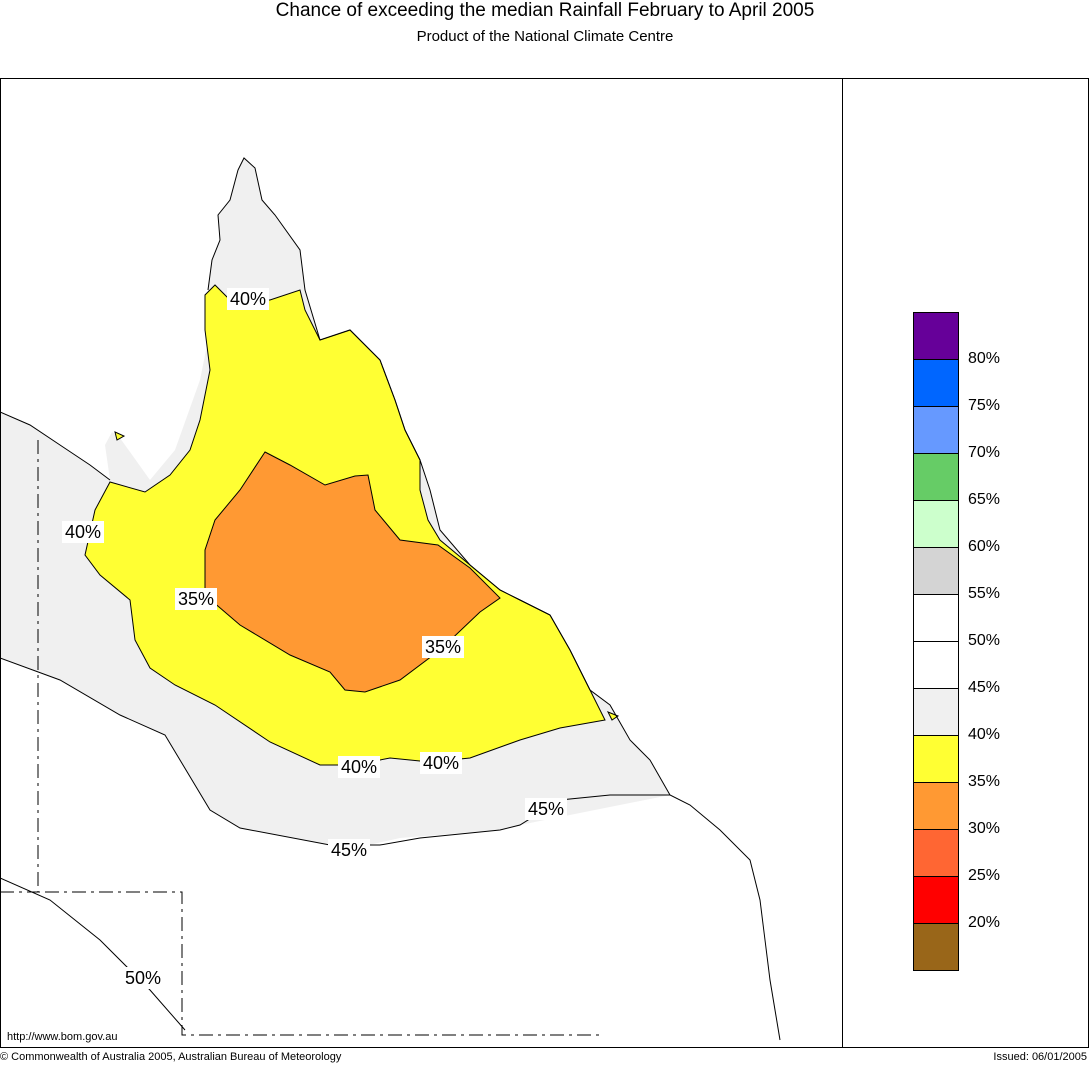 The width and height of the screenshot is (1090, 1066). What do you see at coordinates (62, 1037) in the screenshot?
I see `bom-url: http://www.bom.gov.au` at bounding box center [62, 1037].